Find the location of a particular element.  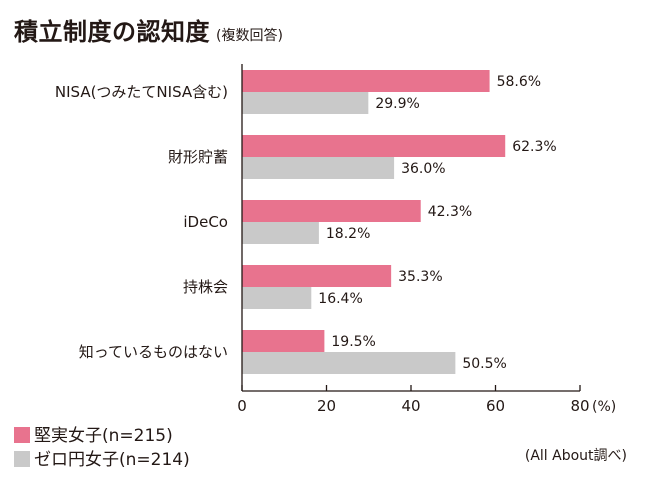

chart-subtitle: (複数回答) is located at coordinates (249, 36).